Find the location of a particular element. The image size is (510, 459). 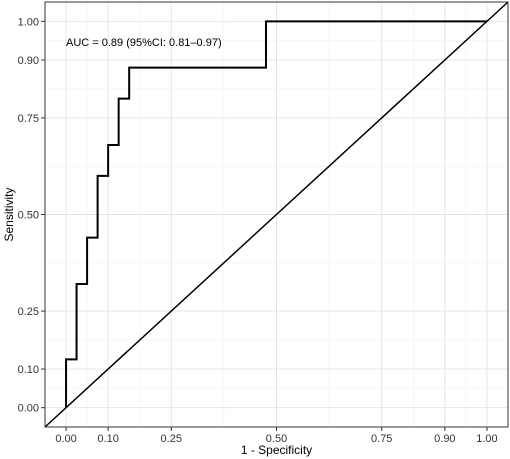

x-tick-label: 0.75 is located at coordinates (381, 439).